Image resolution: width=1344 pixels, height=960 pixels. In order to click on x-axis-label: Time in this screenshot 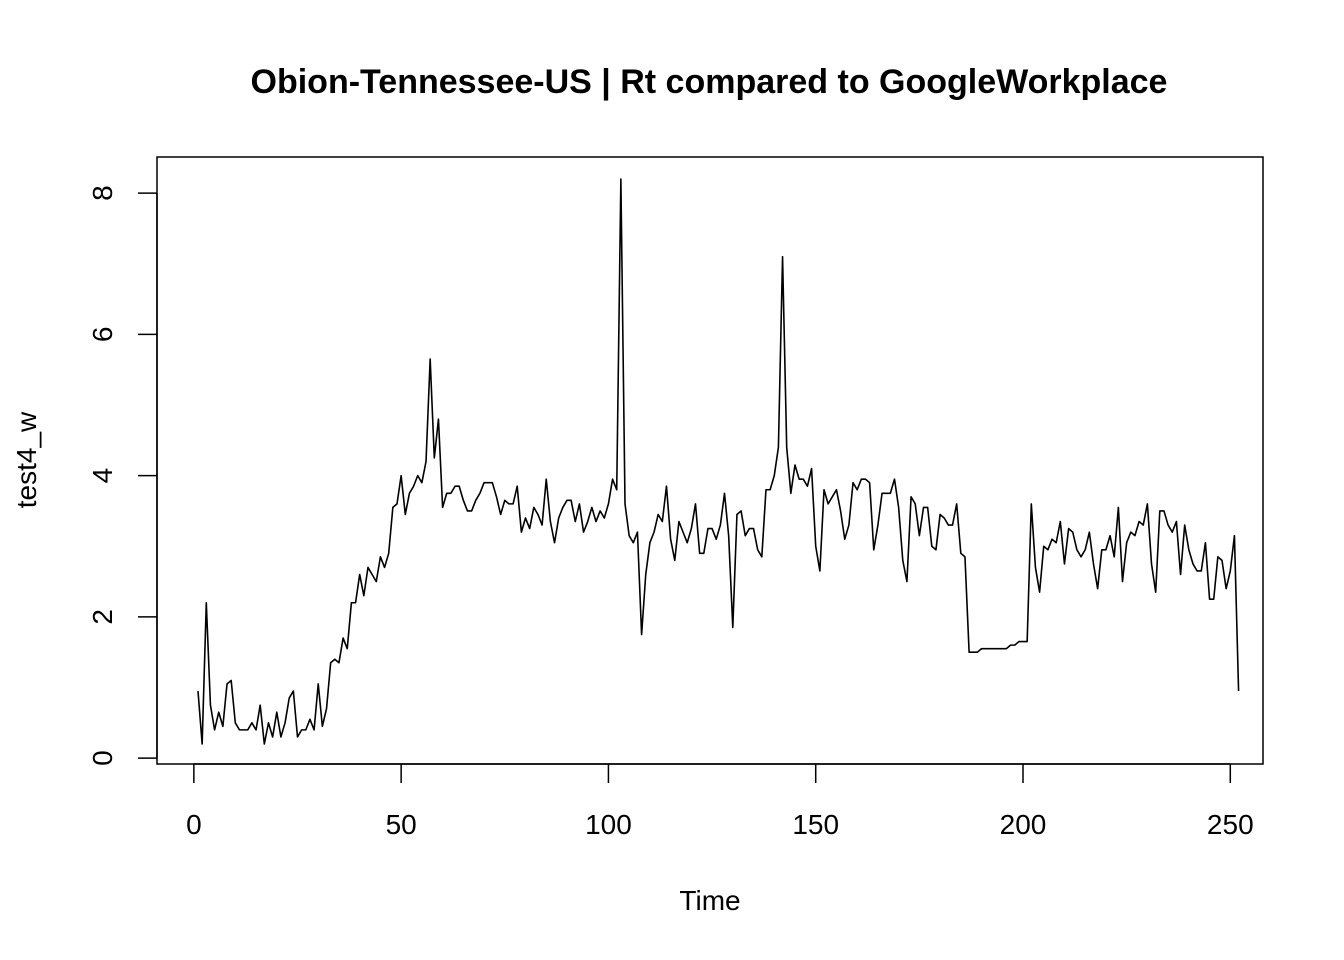, I will do `click(709, 900)`.